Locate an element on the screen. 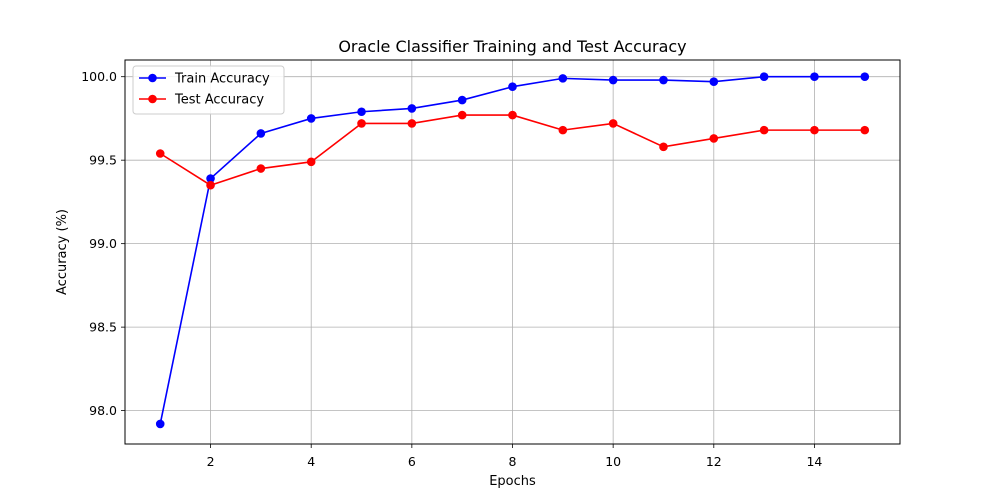 This screenshot has width=1000, height=500. legend-box is located at coordinates (208, 90).